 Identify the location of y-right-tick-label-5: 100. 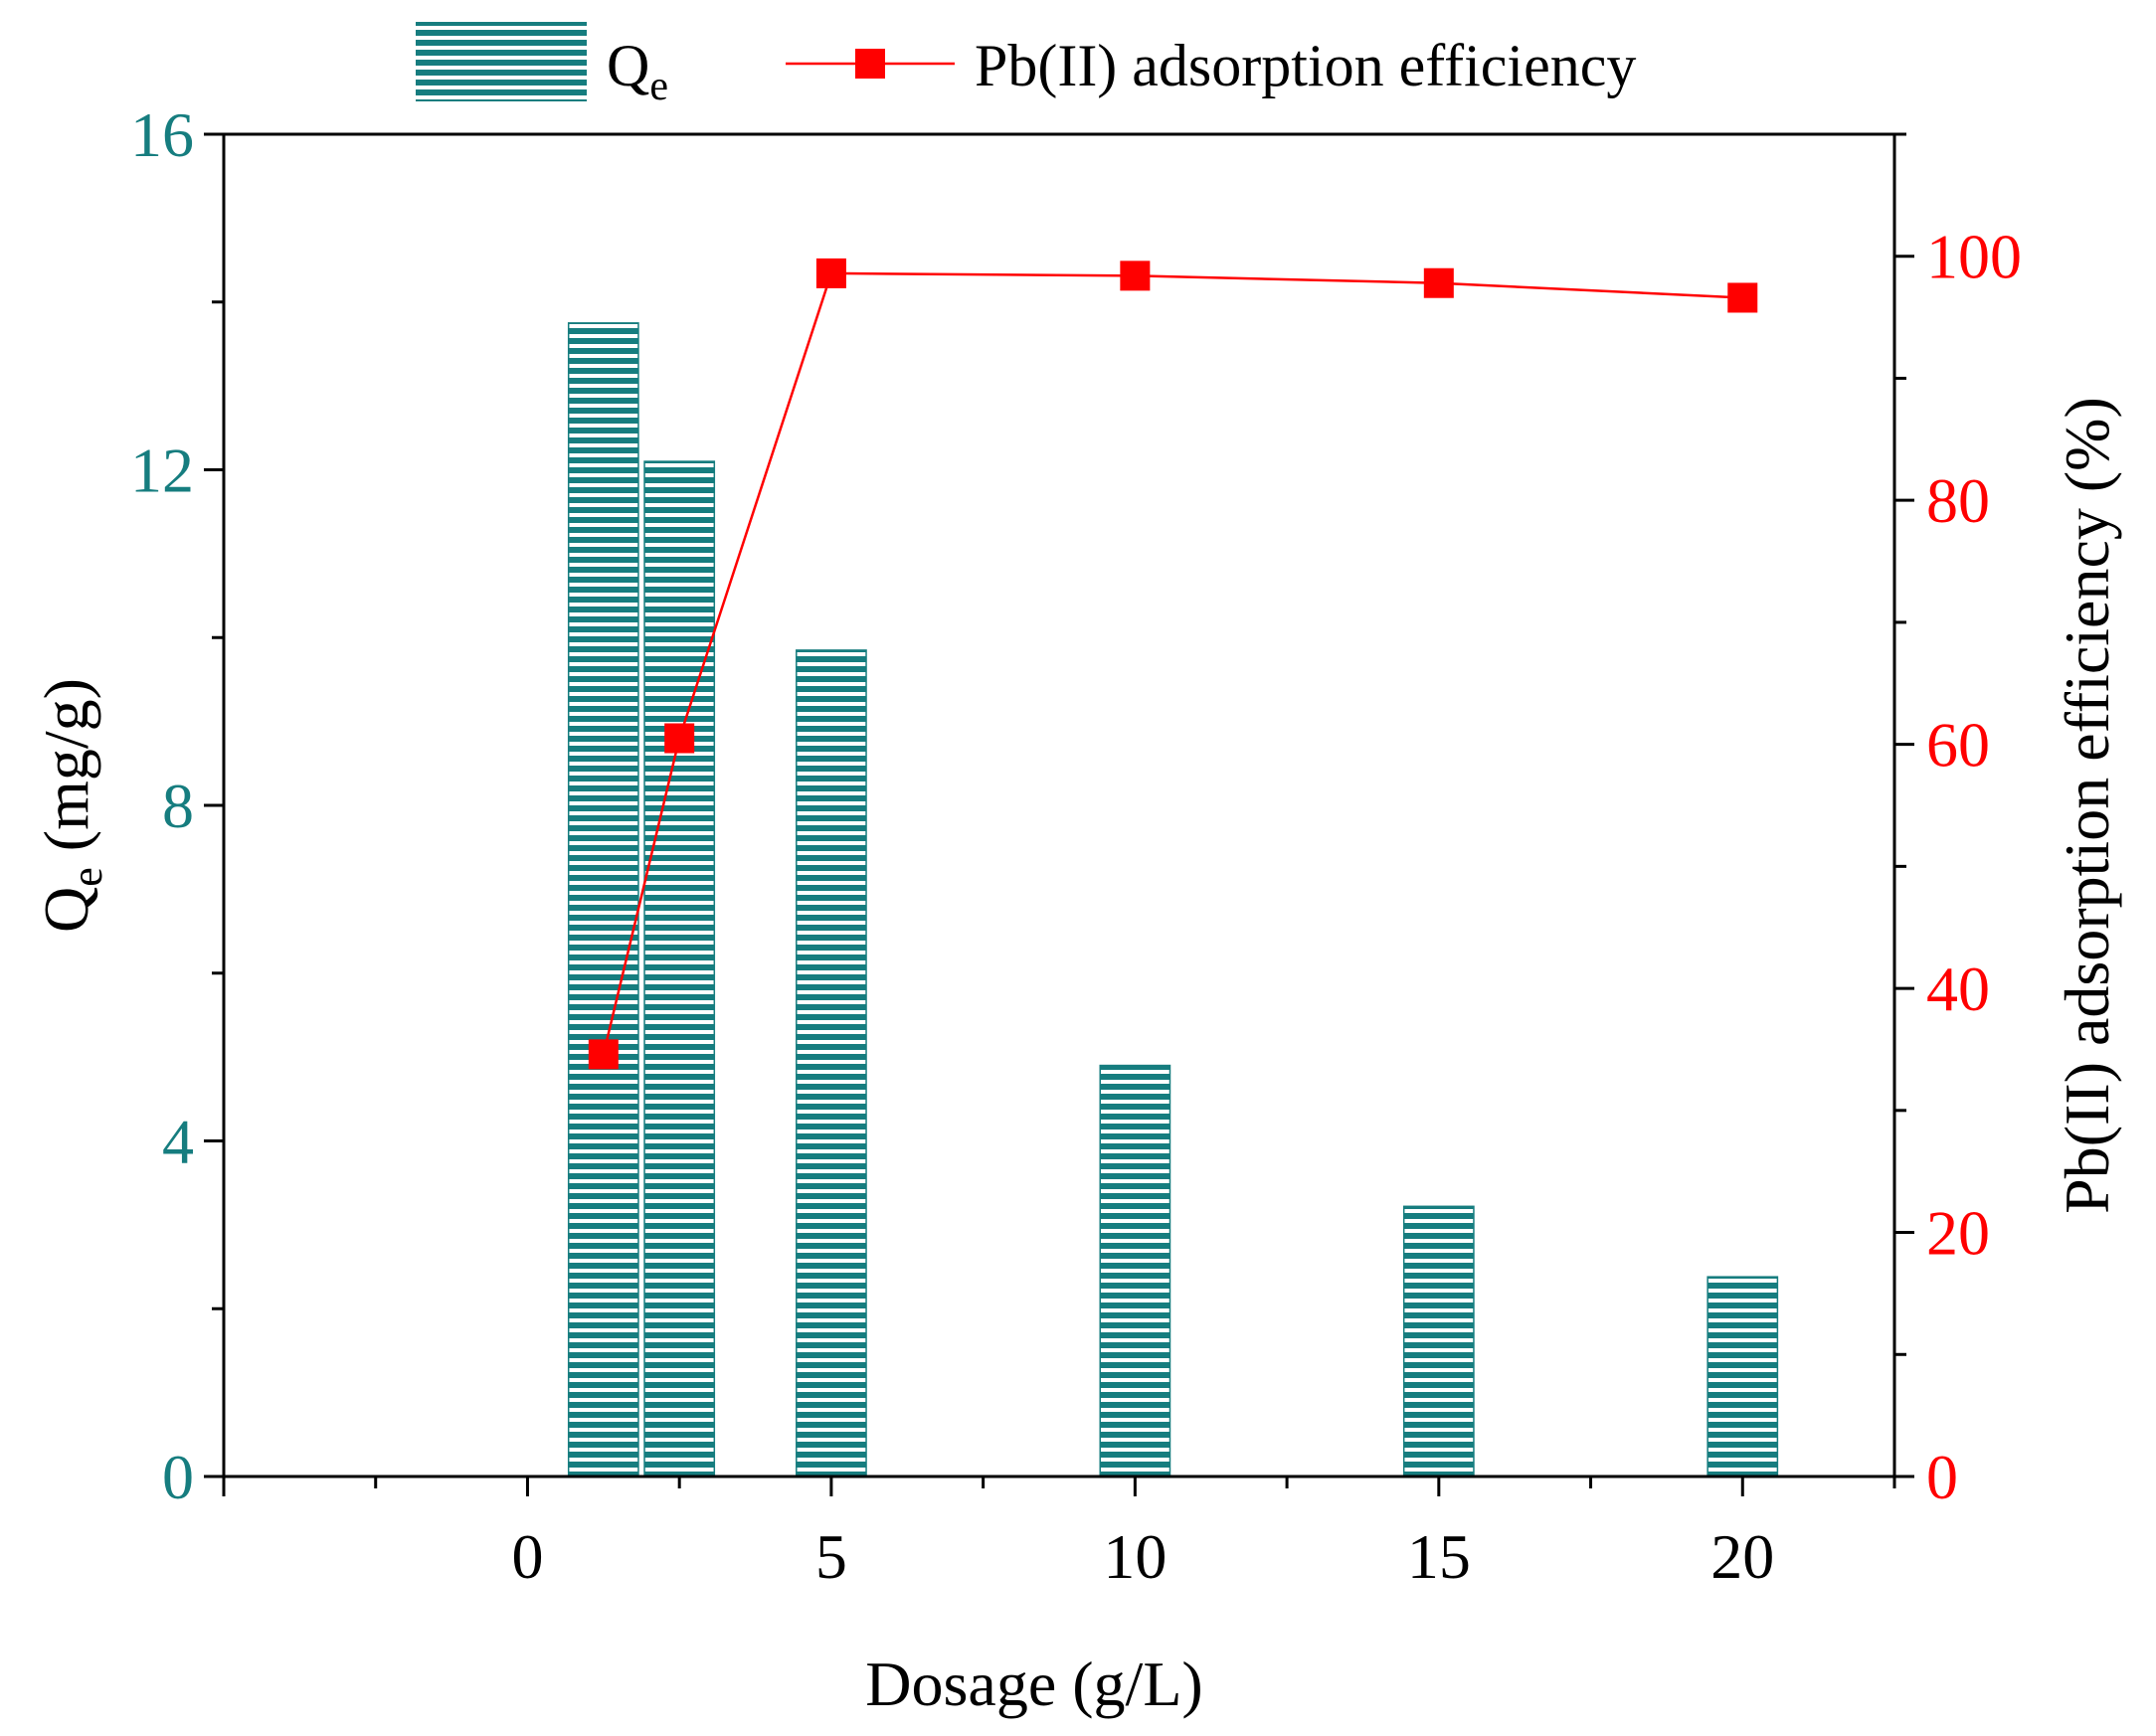
(1974, 257).